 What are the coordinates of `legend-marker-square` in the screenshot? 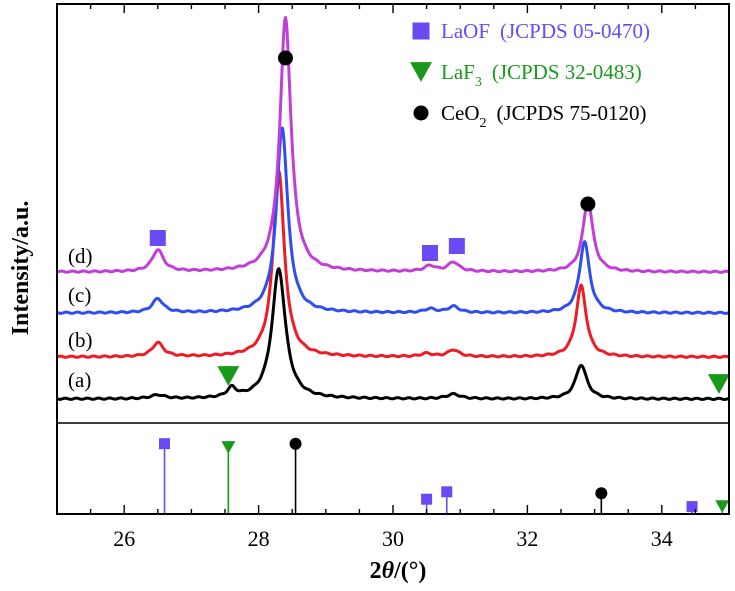 It's located at (421, 31).